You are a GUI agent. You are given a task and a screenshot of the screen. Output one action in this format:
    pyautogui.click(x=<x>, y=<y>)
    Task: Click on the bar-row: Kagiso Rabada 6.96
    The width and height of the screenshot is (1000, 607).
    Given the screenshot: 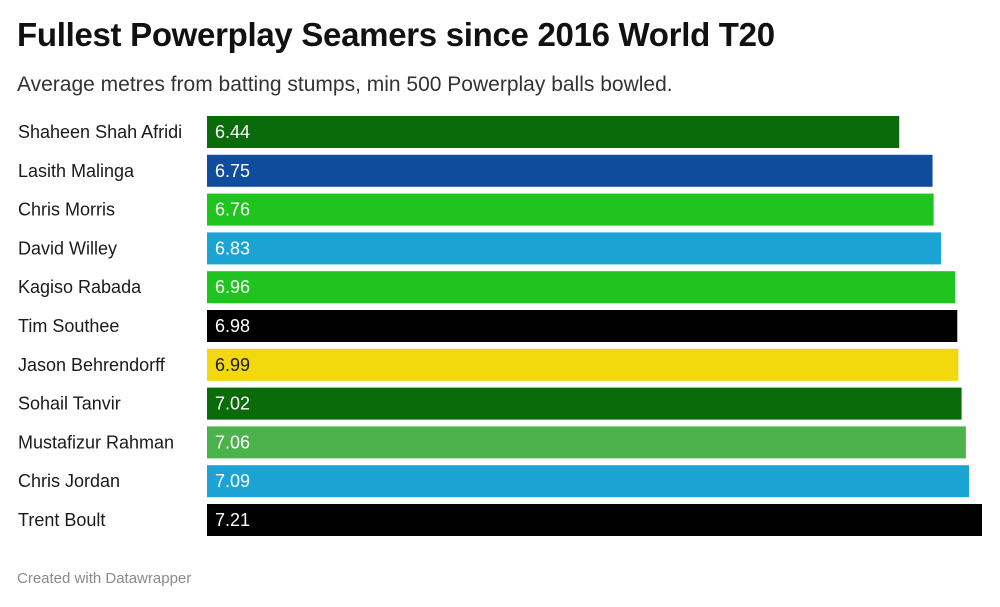 What is the action you would take?
    pyautogui.click(x=487, y=287)
    